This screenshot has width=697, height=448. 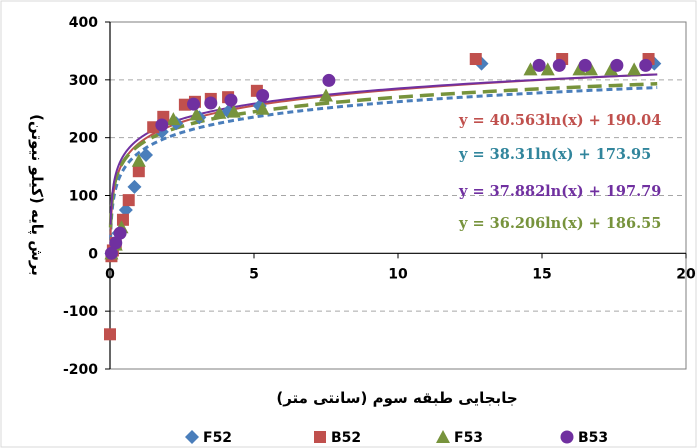 I want to click on equation-f52: y = 38.31ln(x) + 173.95, so click(x=554, y=154).